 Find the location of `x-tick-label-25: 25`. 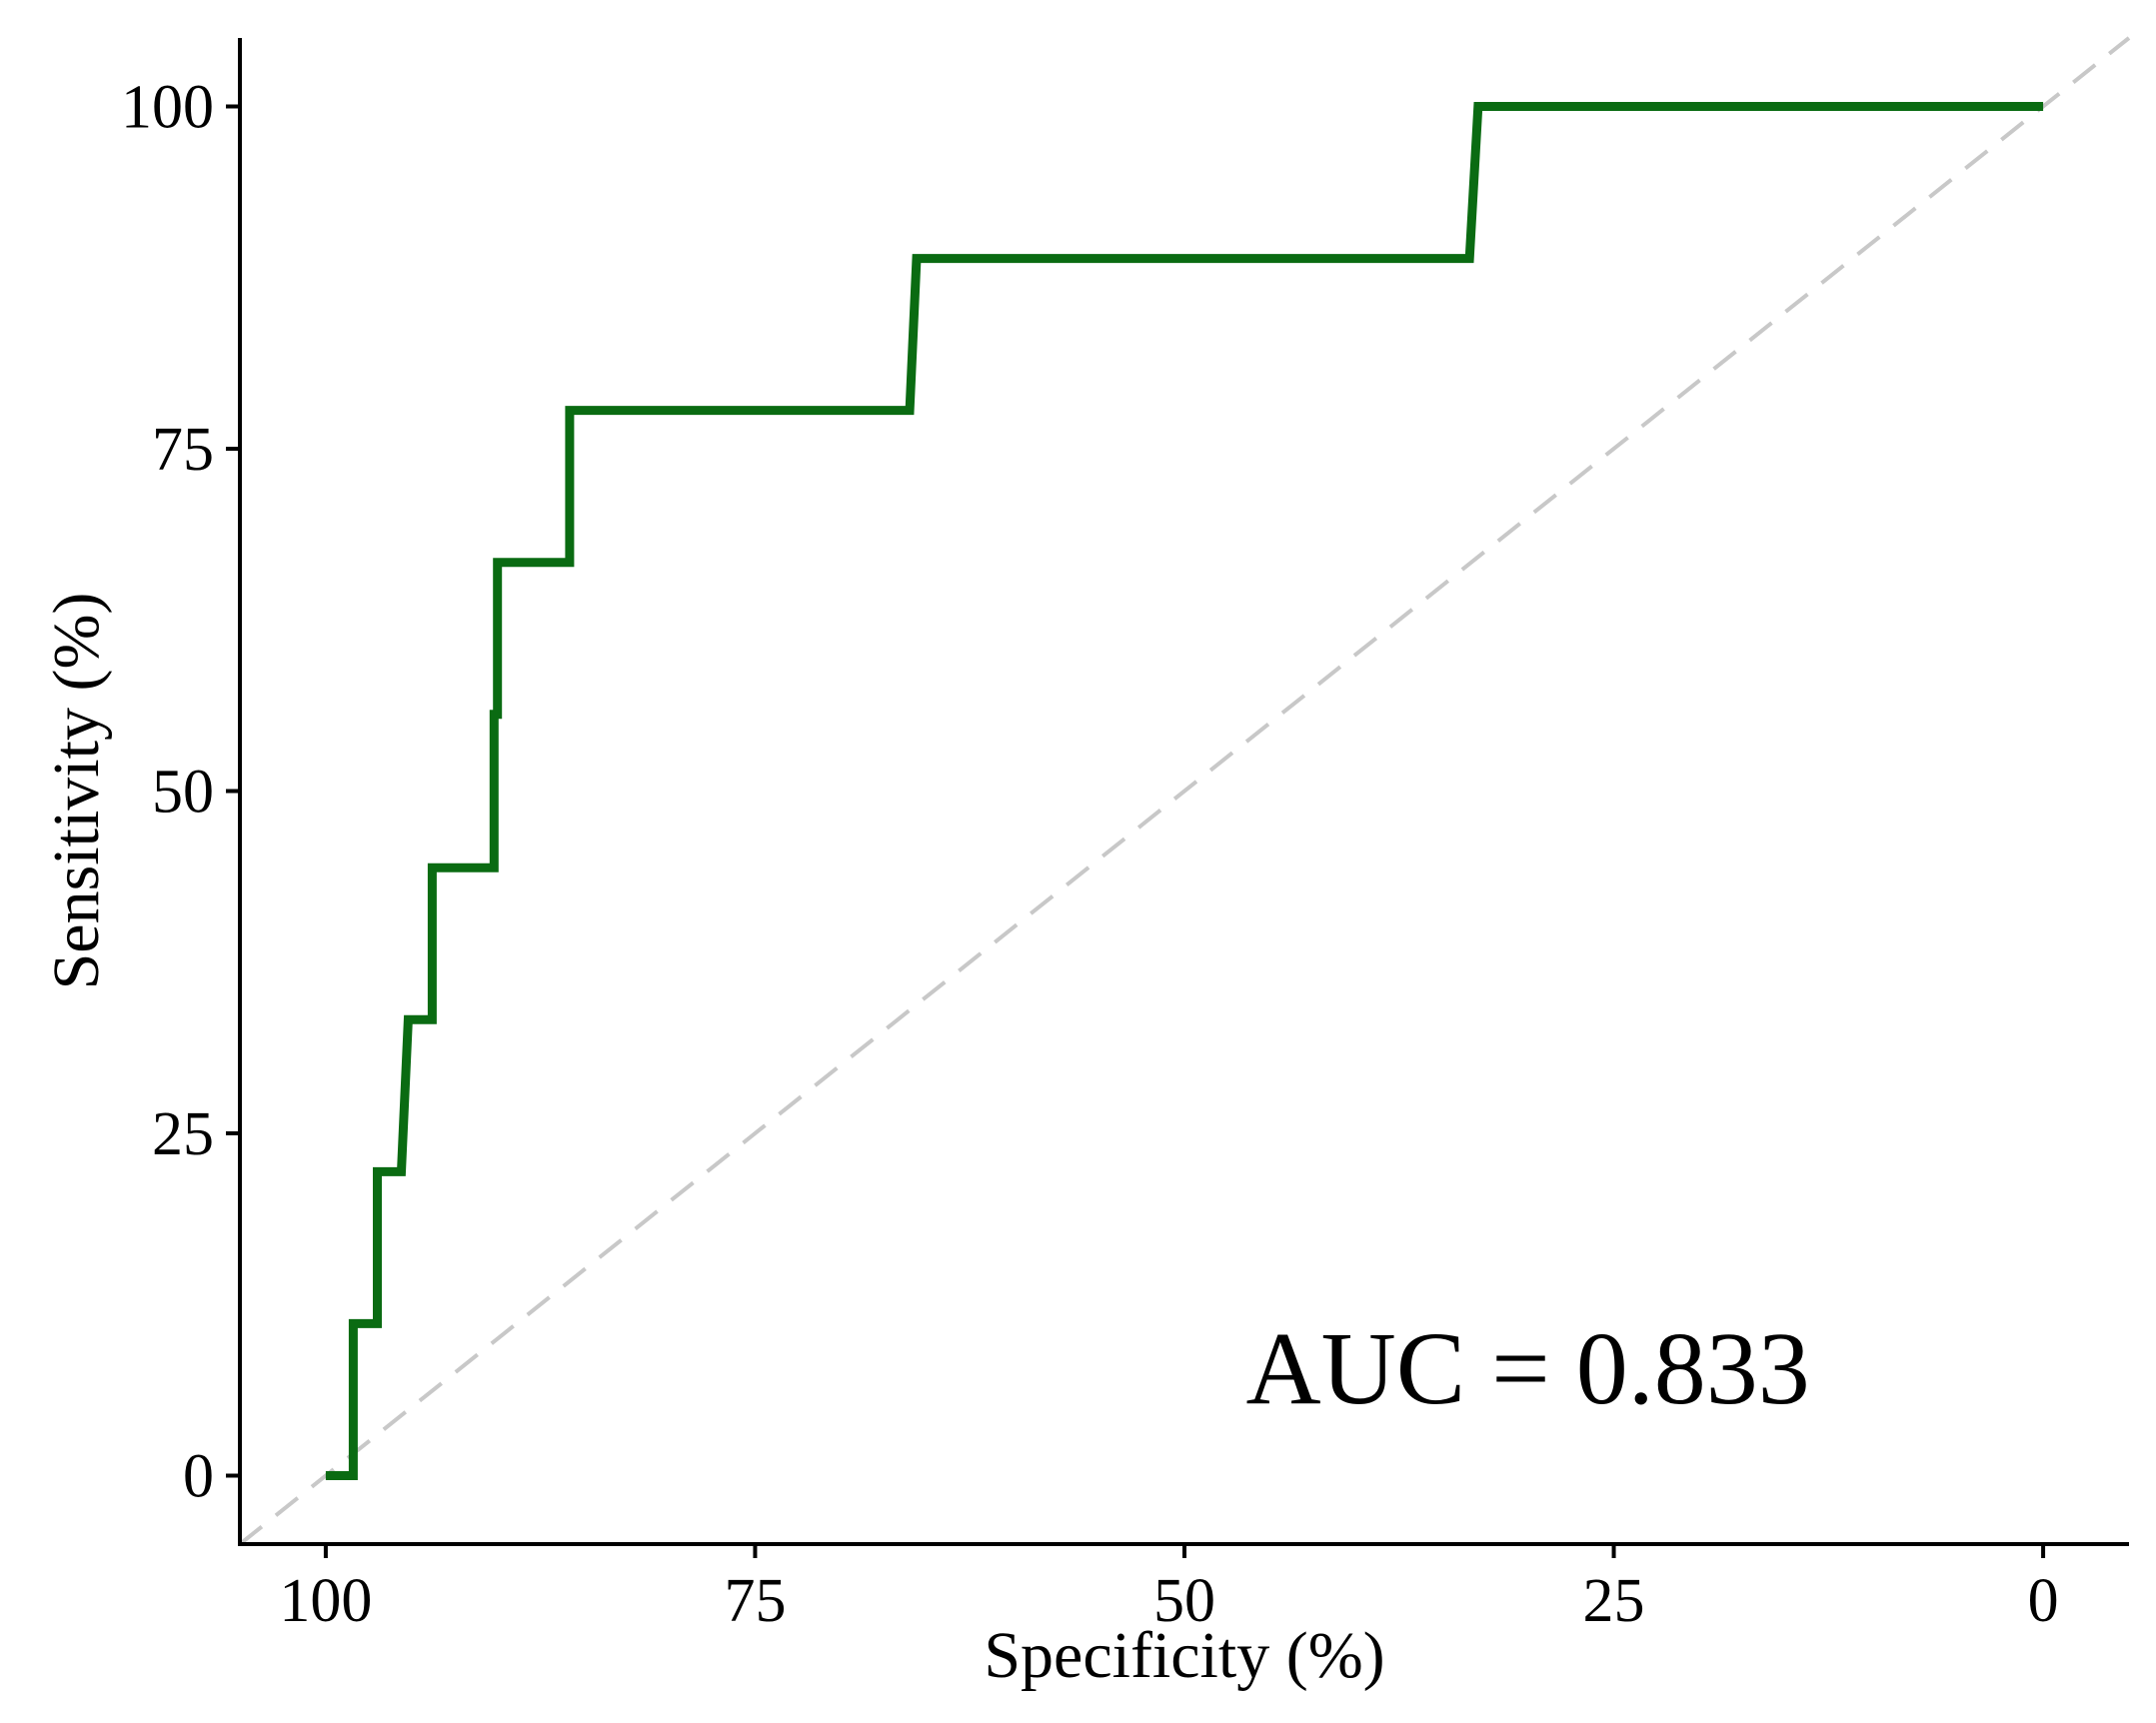

x-tick-label-25: 25 is located at coordinates (1614, 1601).